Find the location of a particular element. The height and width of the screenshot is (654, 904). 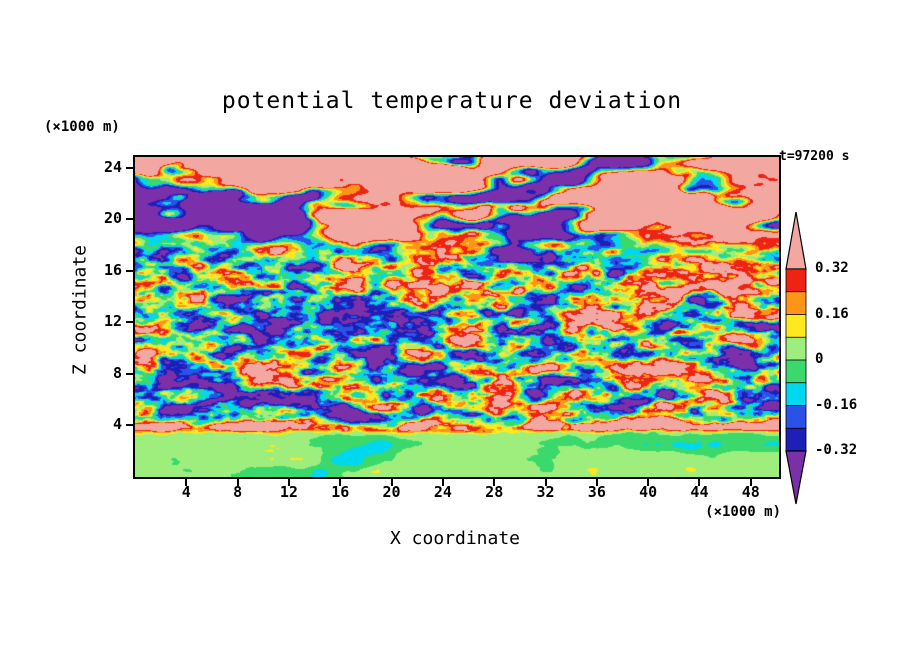

y-tick-label: 12 is located at coordinates (112, 321).